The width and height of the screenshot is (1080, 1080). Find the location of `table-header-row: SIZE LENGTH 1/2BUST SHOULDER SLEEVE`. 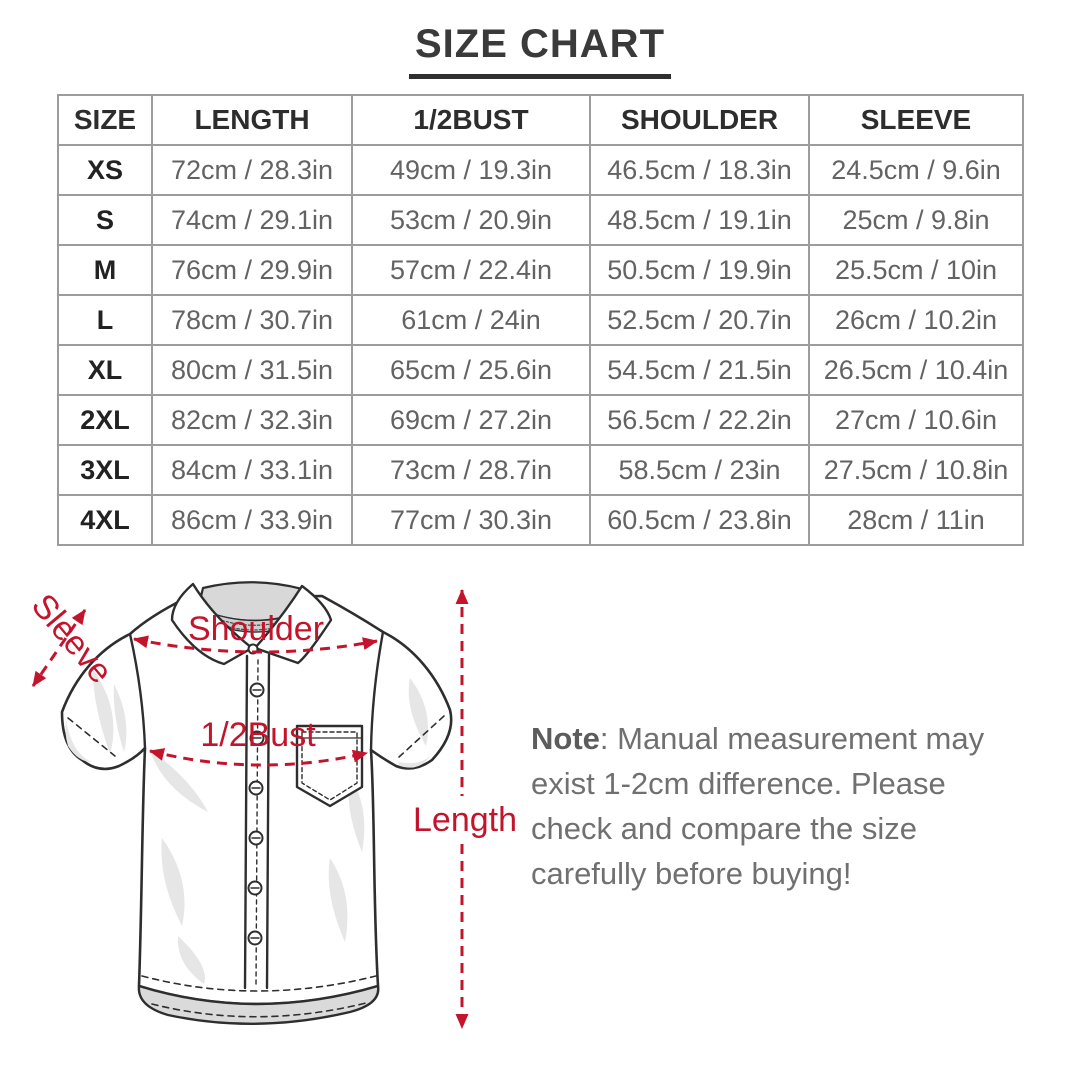

table-header-row: SIZE LENGTH 1/2BUST SHOULDER SLEEVE is located at coordinates (540, 120).